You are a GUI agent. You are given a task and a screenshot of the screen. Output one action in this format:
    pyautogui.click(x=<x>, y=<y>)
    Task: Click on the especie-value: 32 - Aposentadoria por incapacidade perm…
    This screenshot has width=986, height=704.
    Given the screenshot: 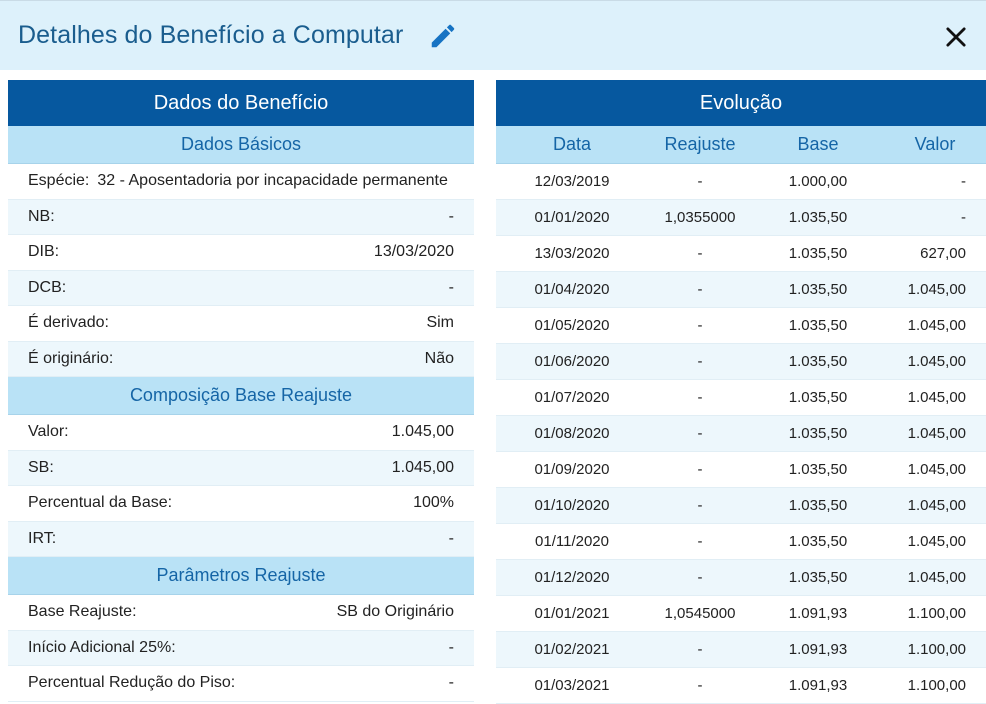 What is the action you would take?
    pyautogui.click(x=272, y=181)
    